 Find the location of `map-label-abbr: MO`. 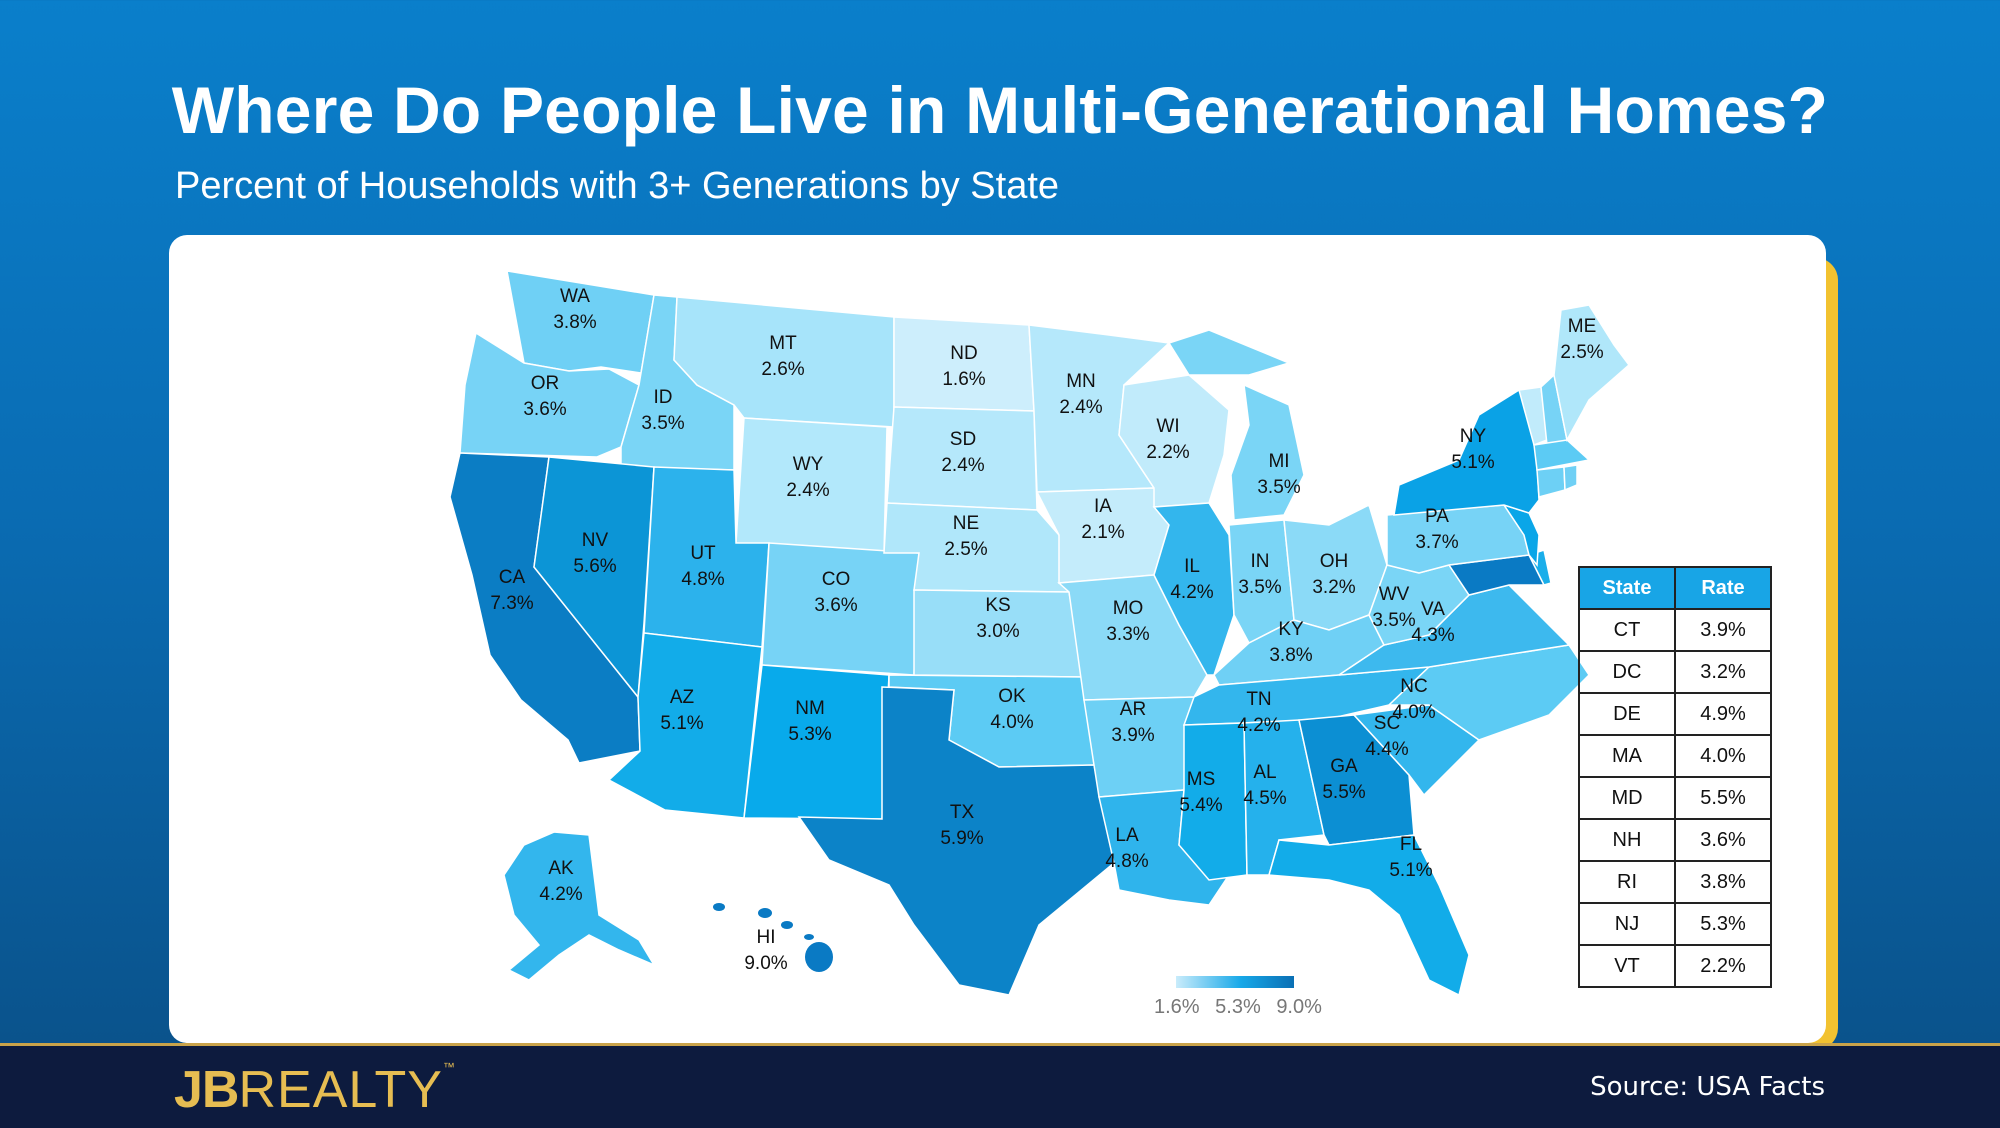

map-label-abbr: MO is located at coordinates (1128, 608).